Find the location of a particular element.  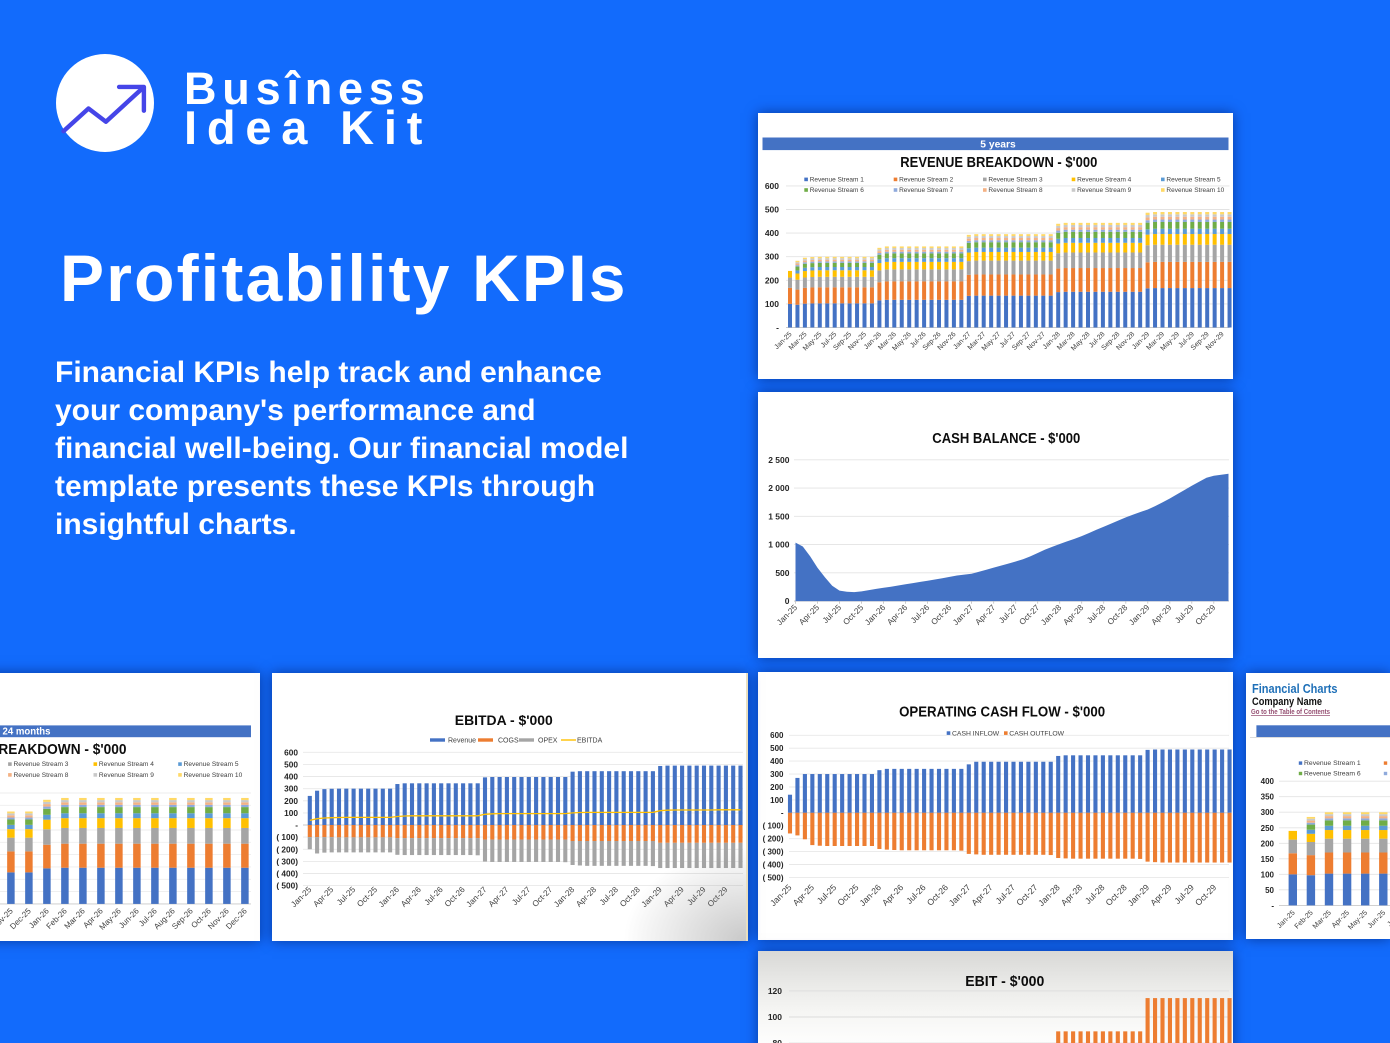

svg-text: Mar-26 is located at coordinates (74, 918).